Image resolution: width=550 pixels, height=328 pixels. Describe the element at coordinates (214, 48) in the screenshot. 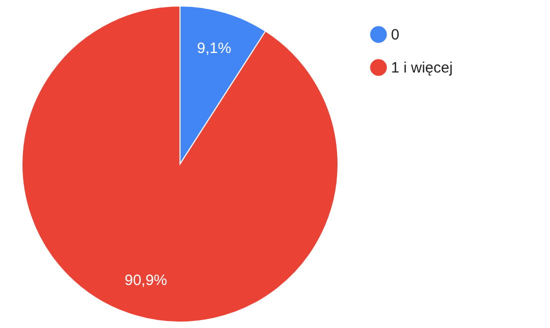

I see `data-label: 9,1%` at that location.